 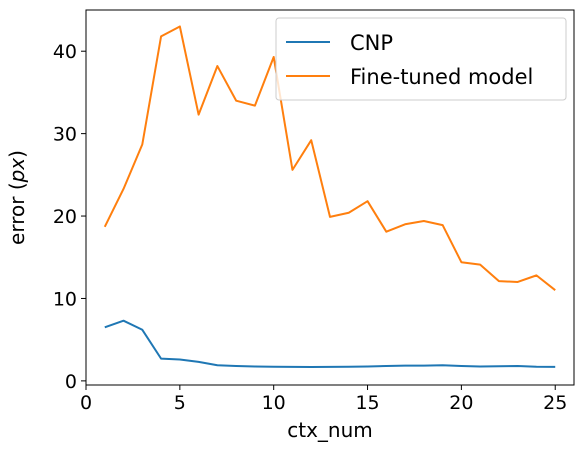 I want to click on legend: CNP Fine-tuned model, so click(x=421, y=59).